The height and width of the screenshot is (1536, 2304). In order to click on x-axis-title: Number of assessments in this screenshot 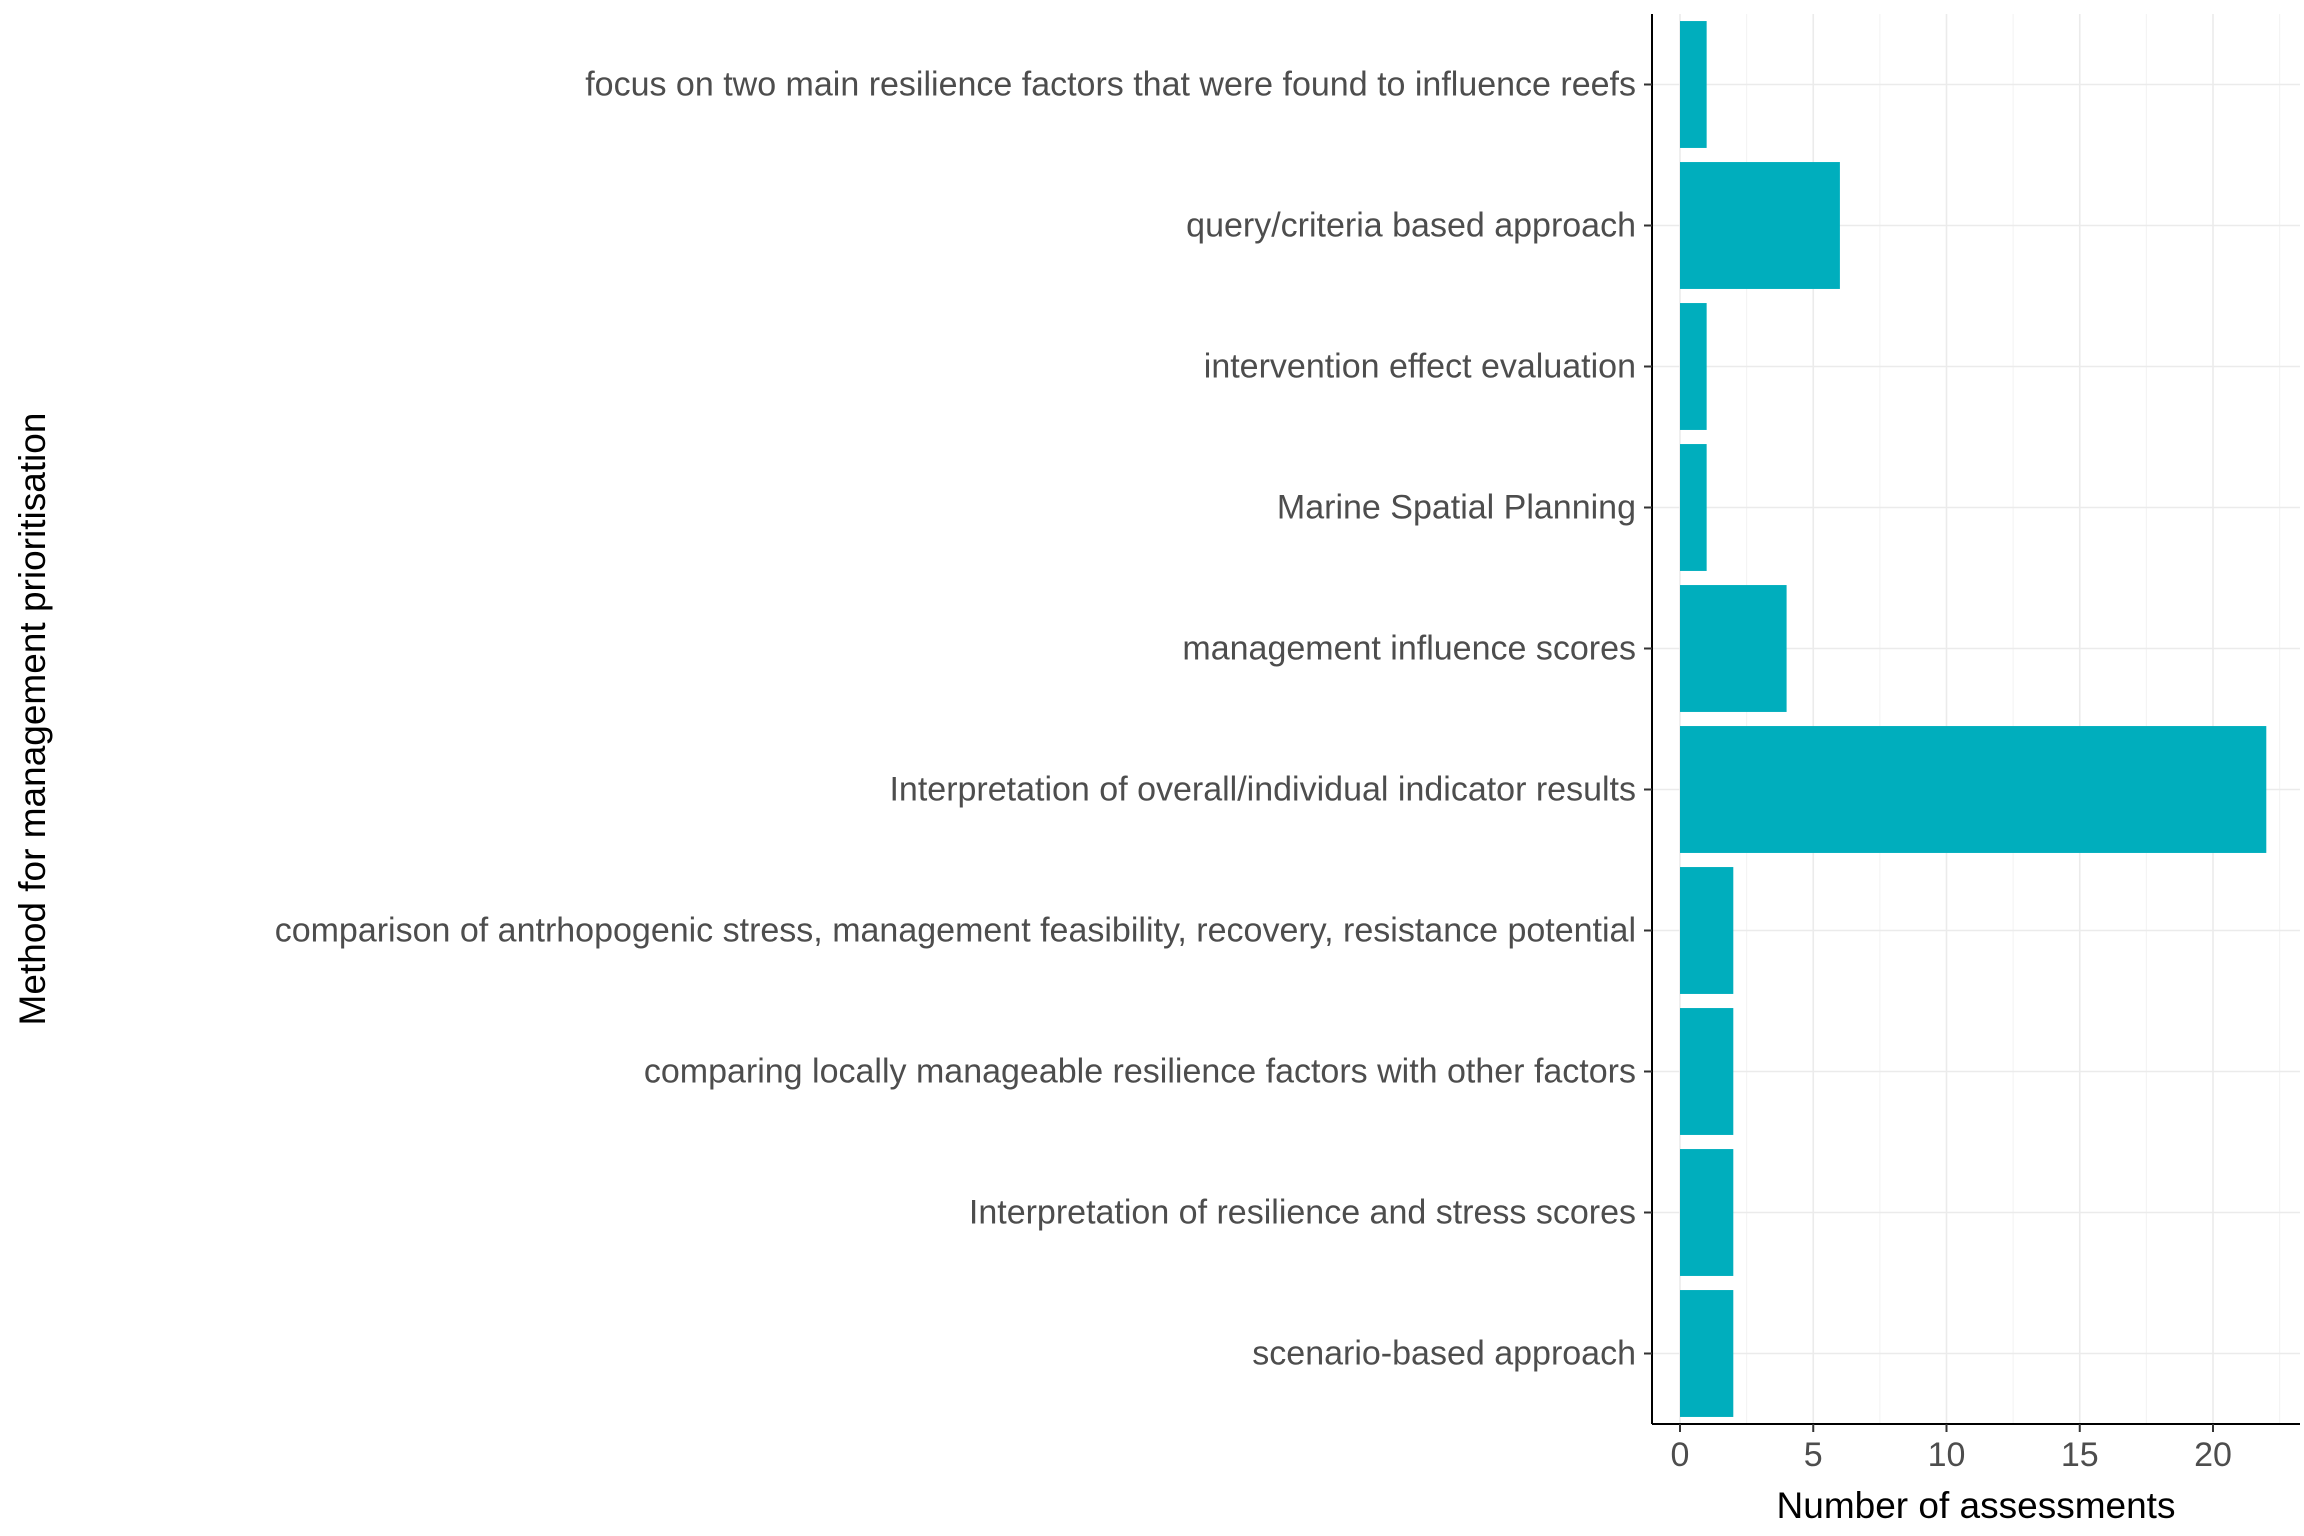, I will do `click(1976, 1505)`.